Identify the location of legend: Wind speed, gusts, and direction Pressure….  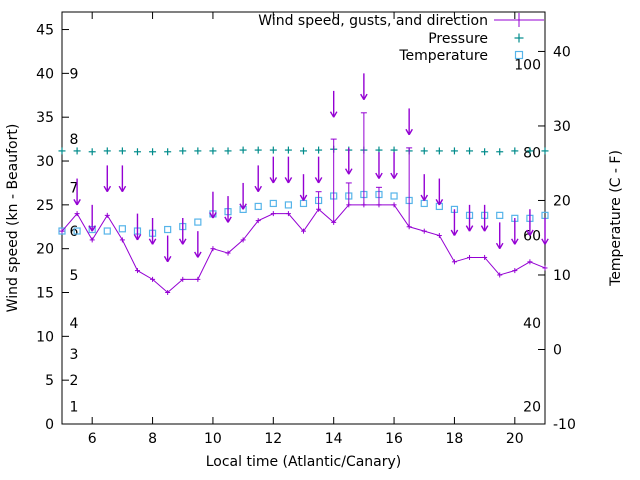
(401, 38).